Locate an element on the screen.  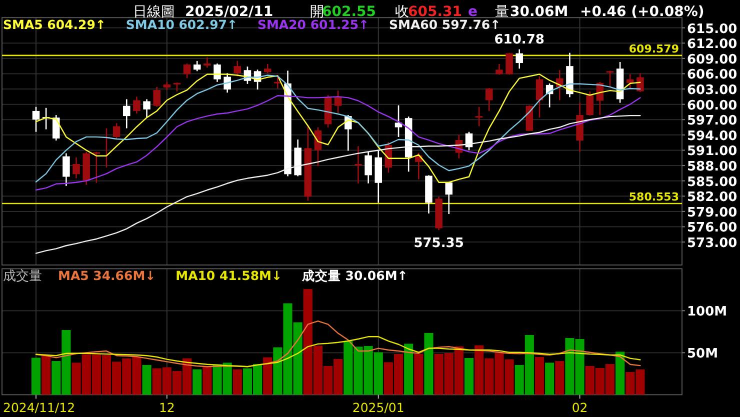
y-tick-label: 582.00 is located at coordinates (712, 198).